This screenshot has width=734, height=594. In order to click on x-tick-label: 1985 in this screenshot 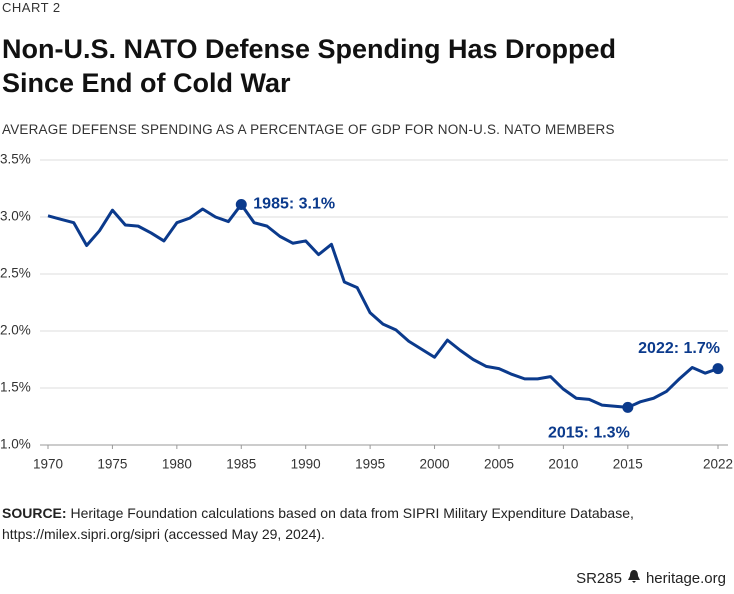, I will do `click(241, 464)`.